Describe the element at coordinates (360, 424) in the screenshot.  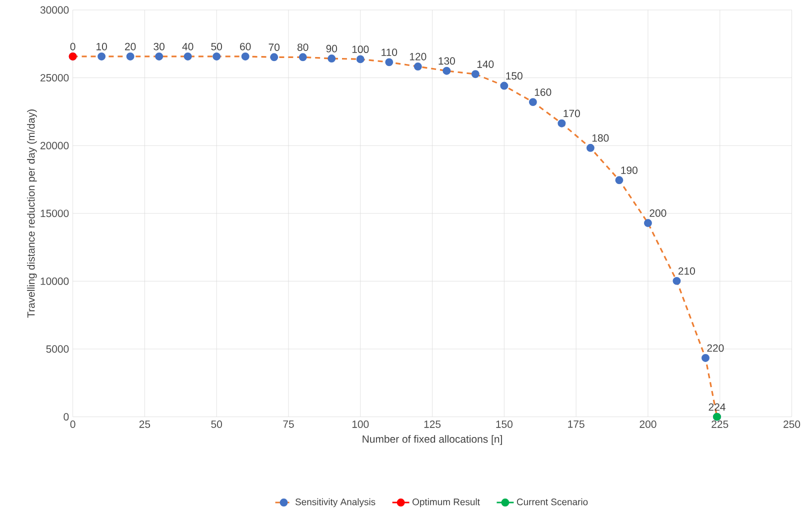
I see `x-tick-label: 100` at that location.